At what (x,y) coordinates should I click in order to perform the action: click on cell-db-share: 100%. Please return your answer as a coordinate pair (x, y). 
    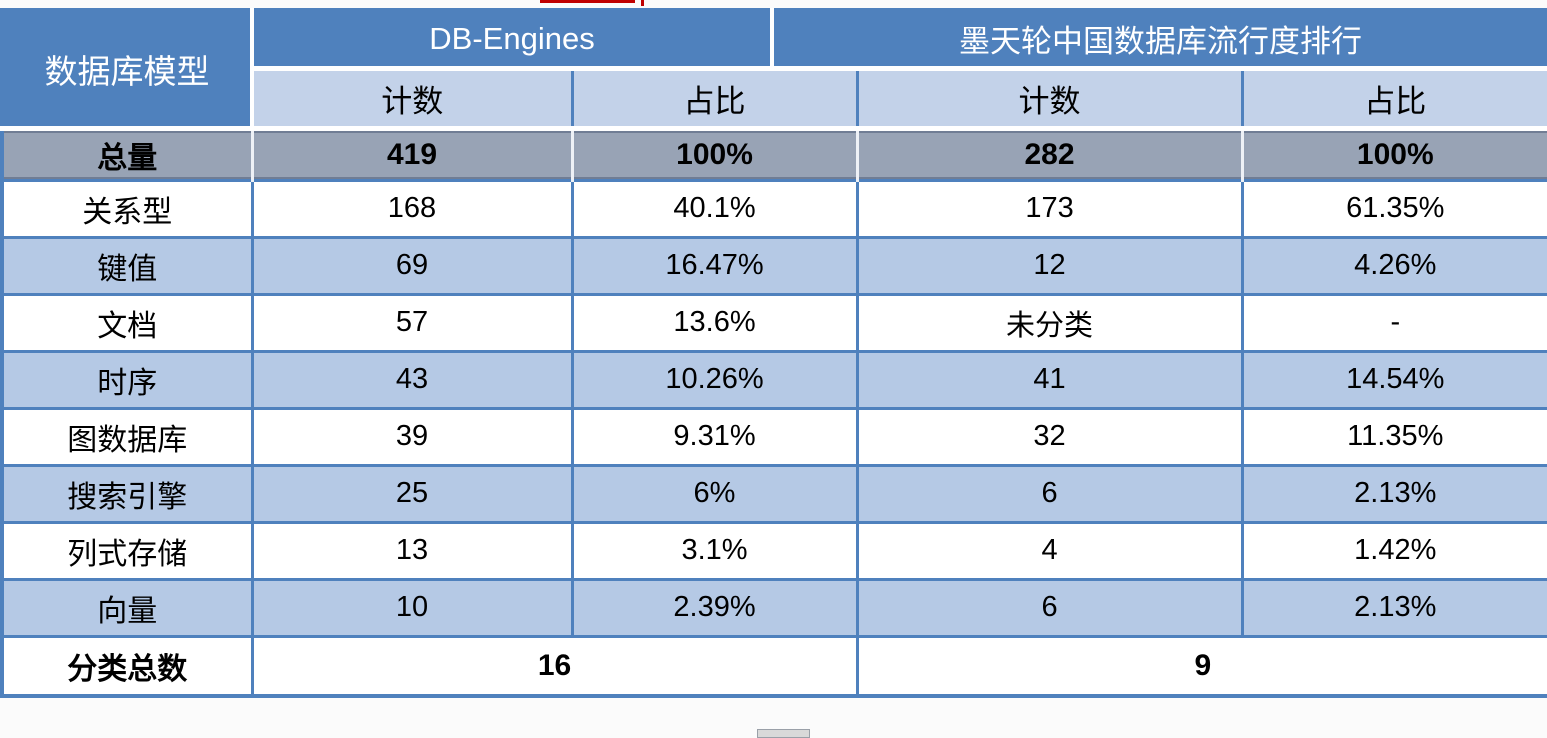
    Looking at the image, I should click on (714, 152).